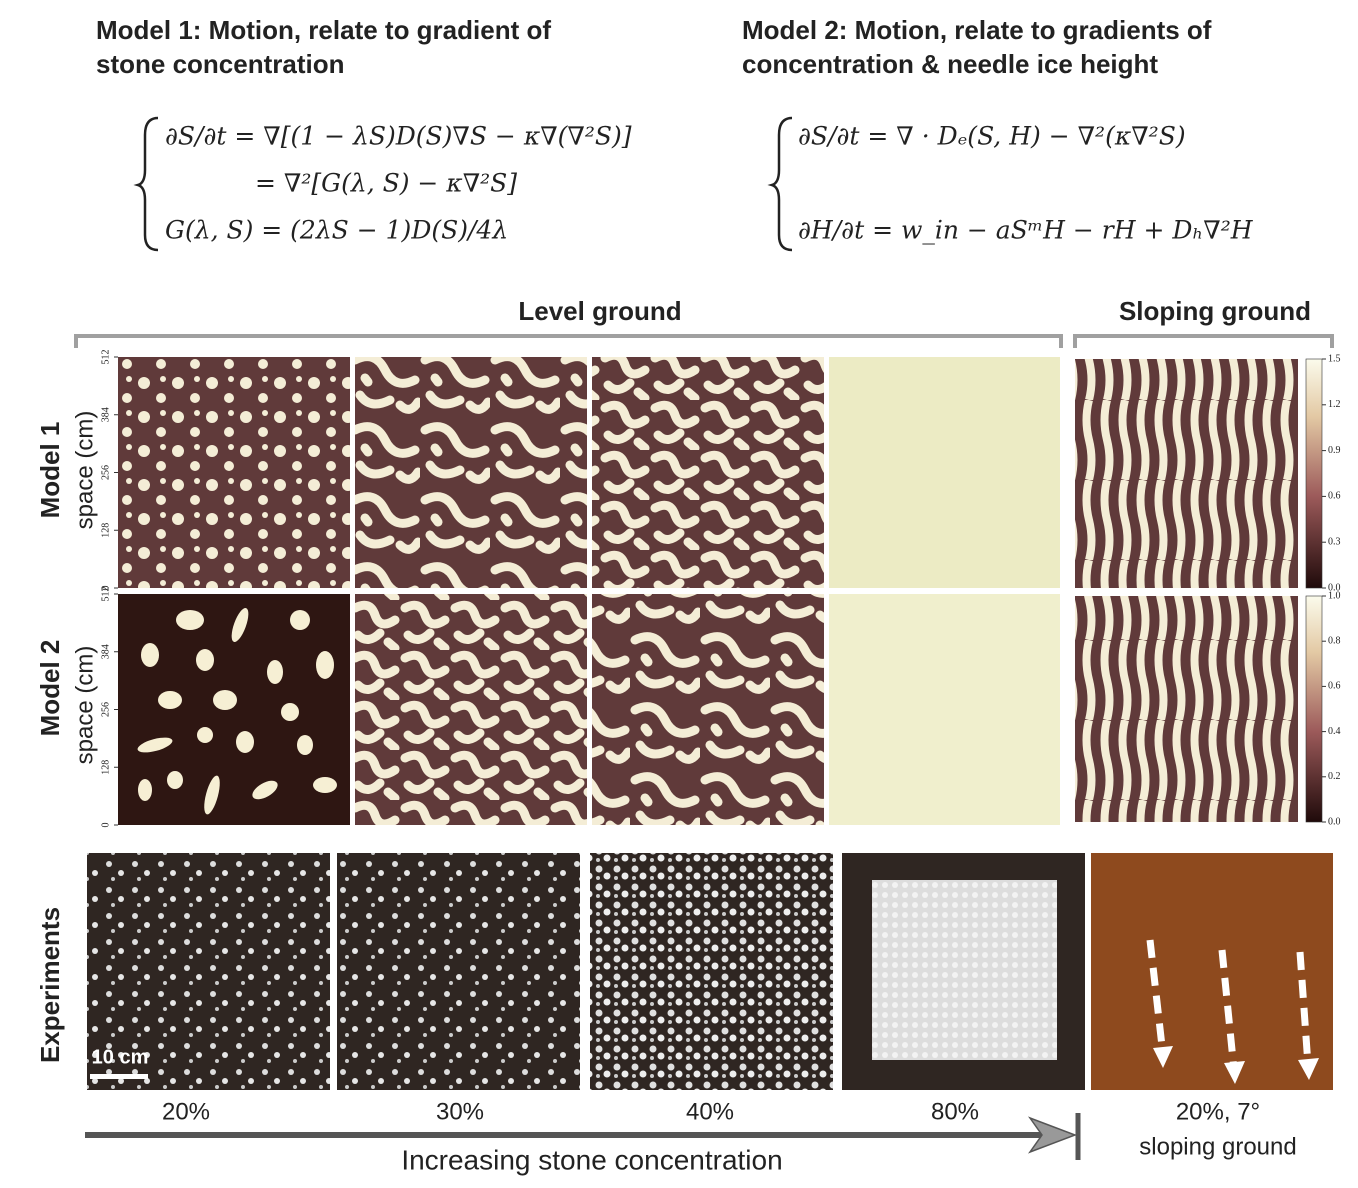  What do you see at coordinates (977, 30) in the screenshot?
I see `model-title: Model 2: Motion, relate to gradients of` at bounding box center [977, 30].